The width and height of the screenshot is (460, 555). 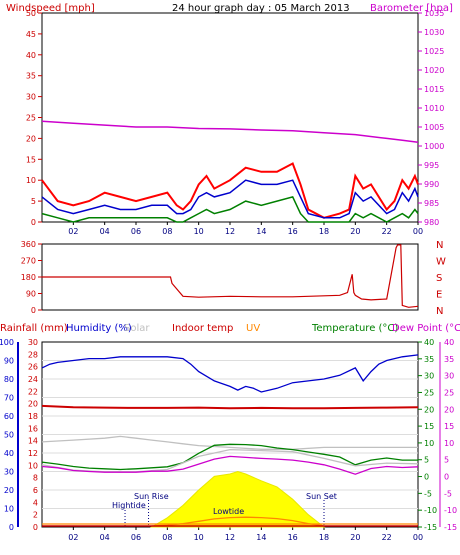 What do you see at coordinates (434, 70) in the screenshot?
I see `right-tick-label: 1020` at bounding box center [434, 70].